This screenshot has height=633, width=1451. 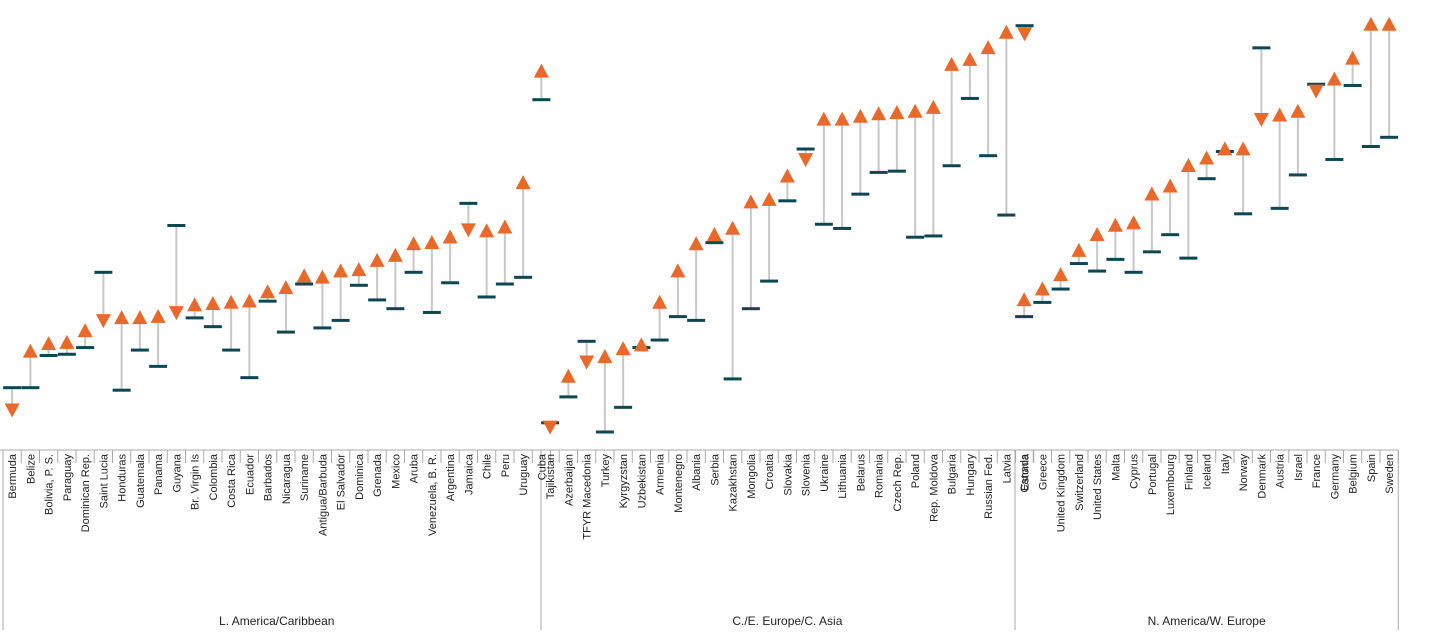 I want to click on x-tick-label: Switzerland, so click(x=1080, y=482).